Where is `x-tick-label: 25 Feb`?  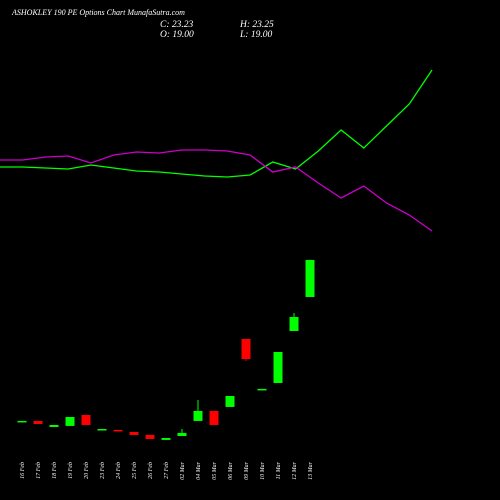 x-tick-label: 25 Feb is located at coordinates (135, 470).